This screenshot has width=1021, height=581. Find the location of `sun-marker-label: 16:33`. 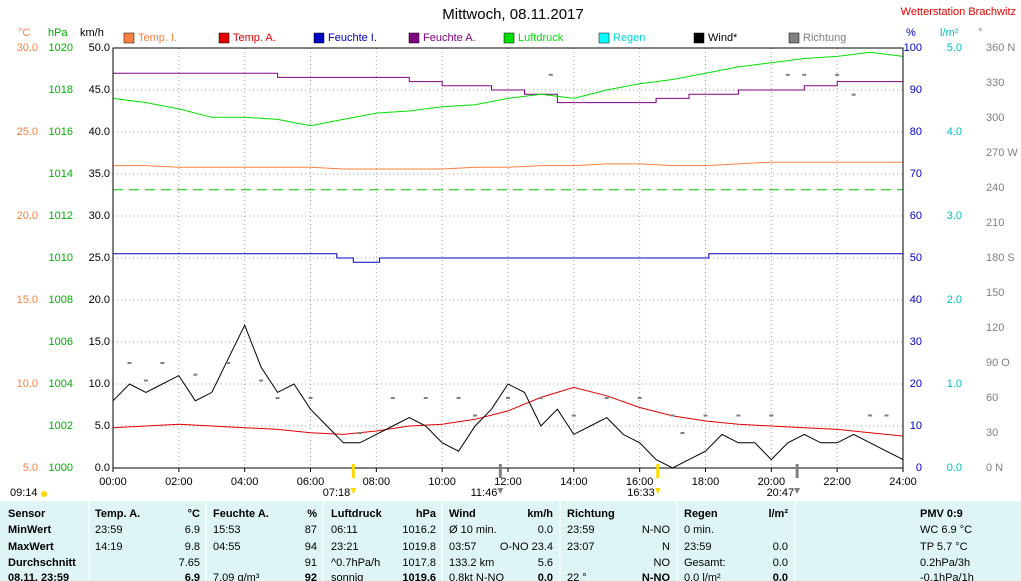

sun-marker-label: 16:33 is located at coordinates (641, 493).